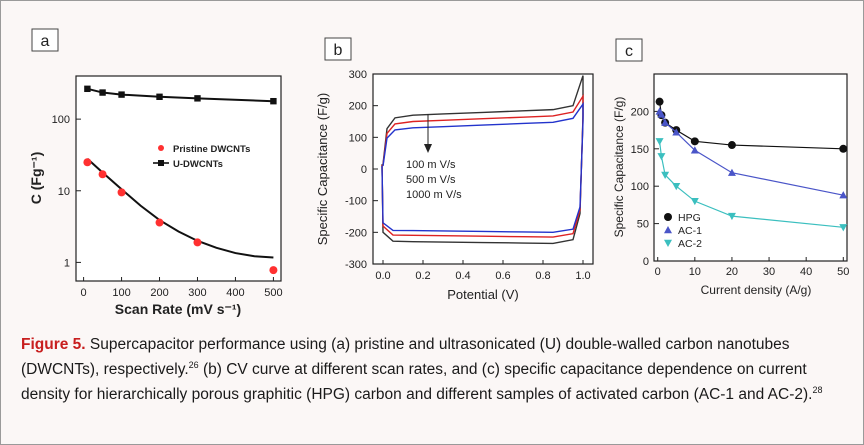 The height and width of the screenshot is (445, 864). Describe the element at coordinates (358, 138) in the screenshot. I see `panel-b-ytick-label: 100` at that location.